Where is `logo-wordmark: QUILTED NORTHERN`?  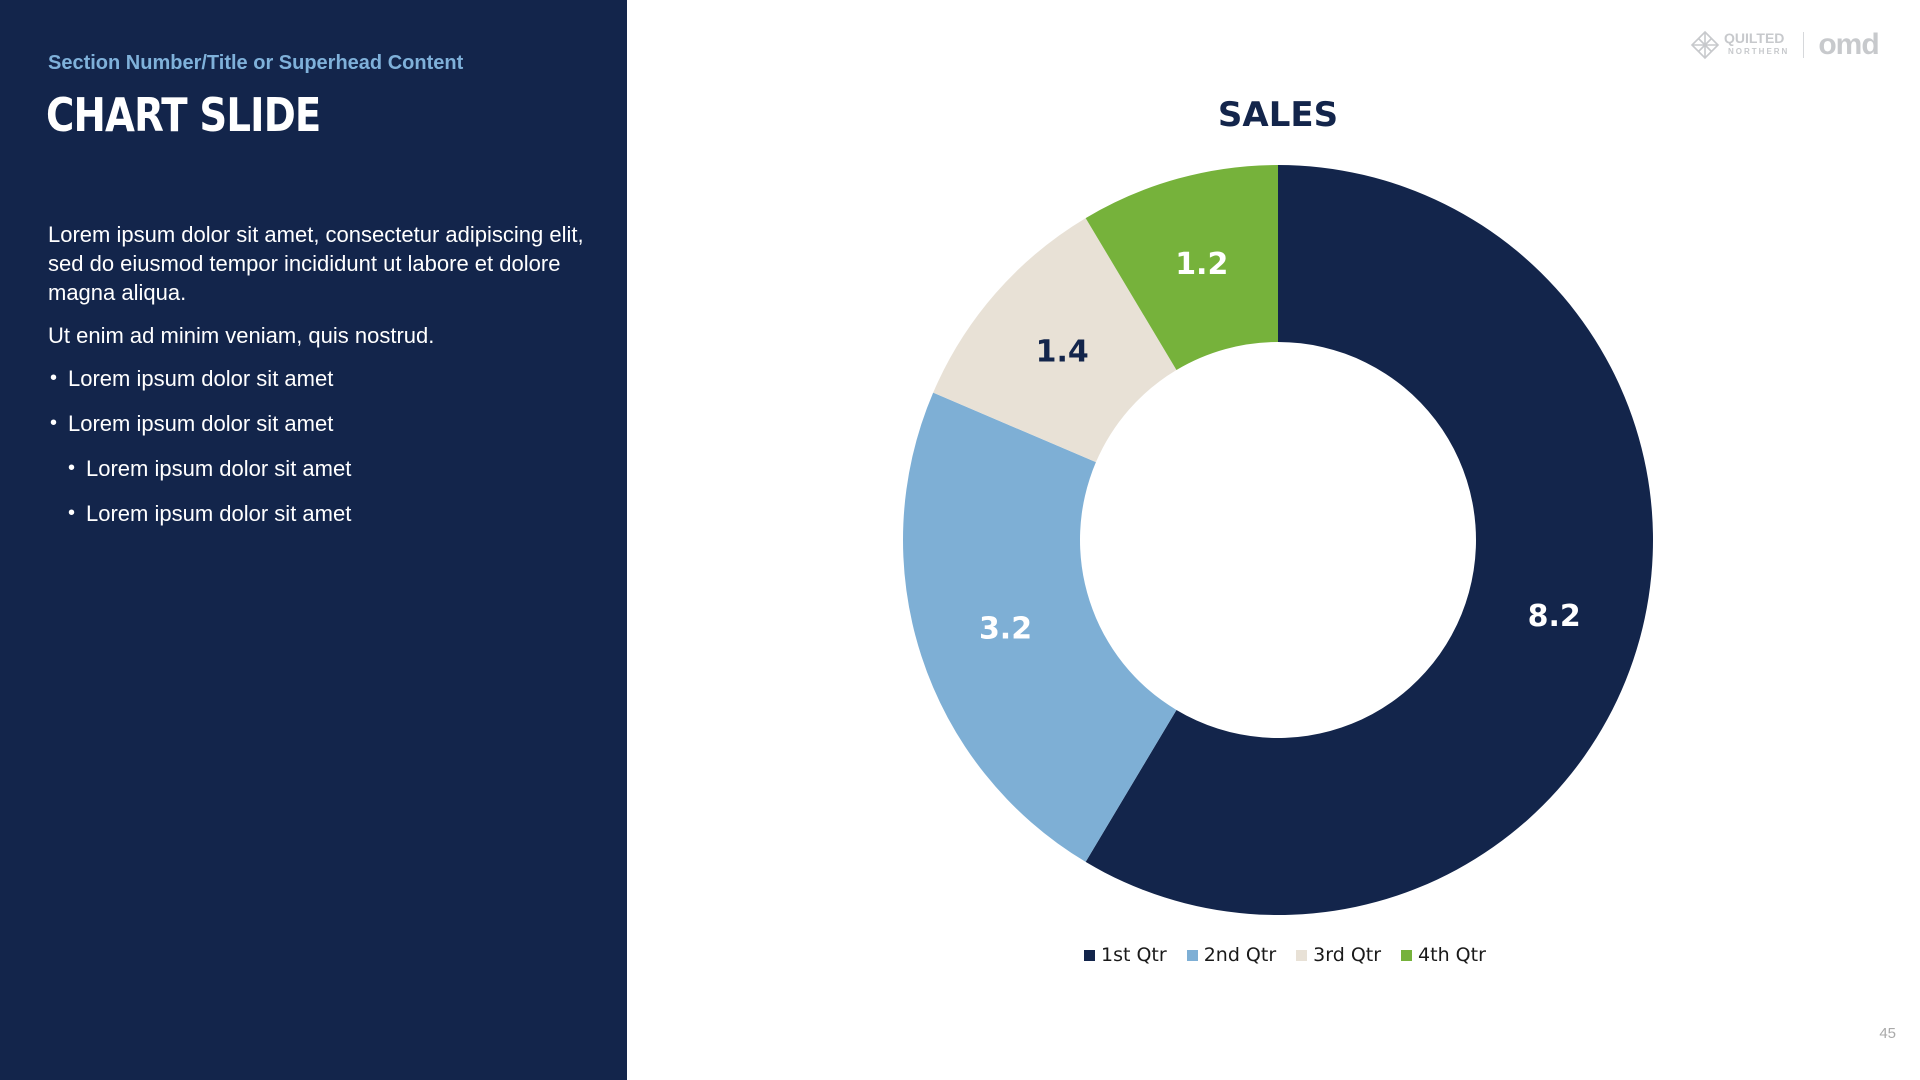
logo-wordmark: QUILTED NORTHERN is located at coordinates (1757, 44).